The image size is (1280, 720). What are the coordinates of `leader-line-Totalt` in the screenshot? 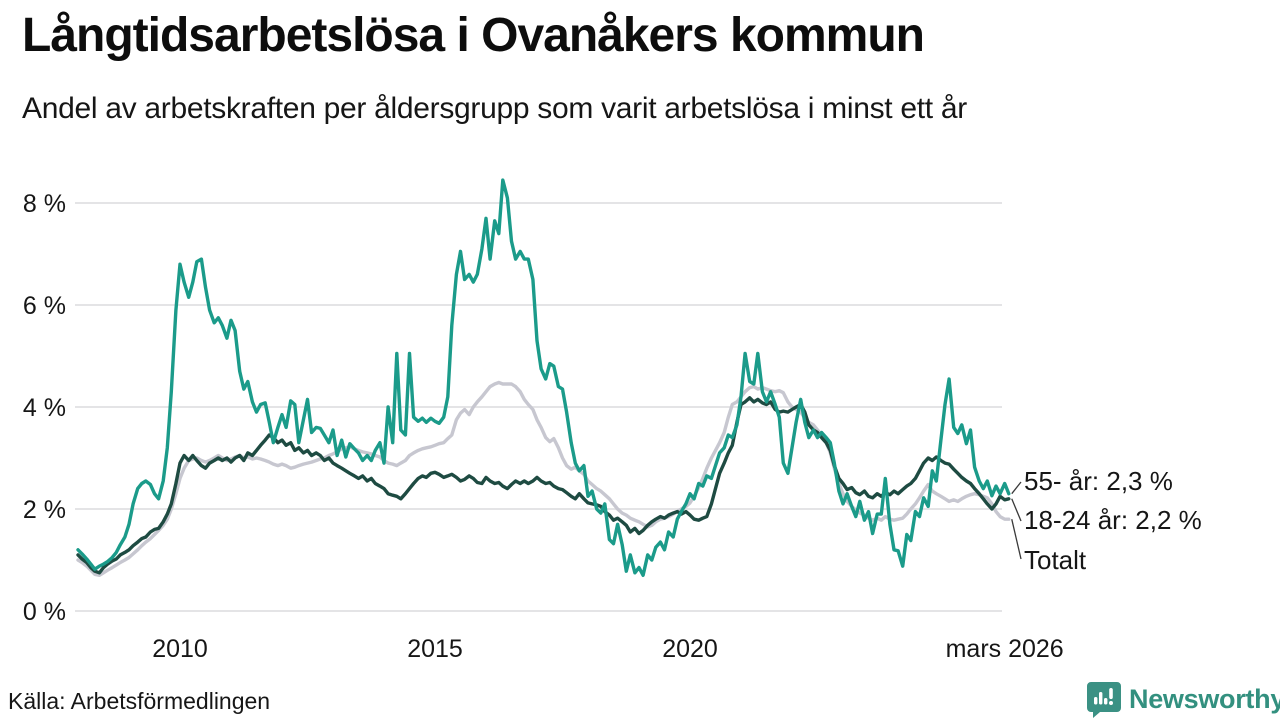 It's located at (1016, 539).